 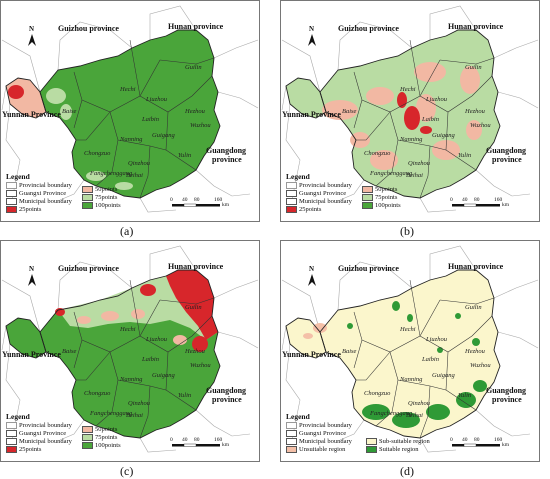 What do you see at coordinates (193, 307) in the screenshot?
I see `city-label: Guilin` at bounding box center [193, 307].